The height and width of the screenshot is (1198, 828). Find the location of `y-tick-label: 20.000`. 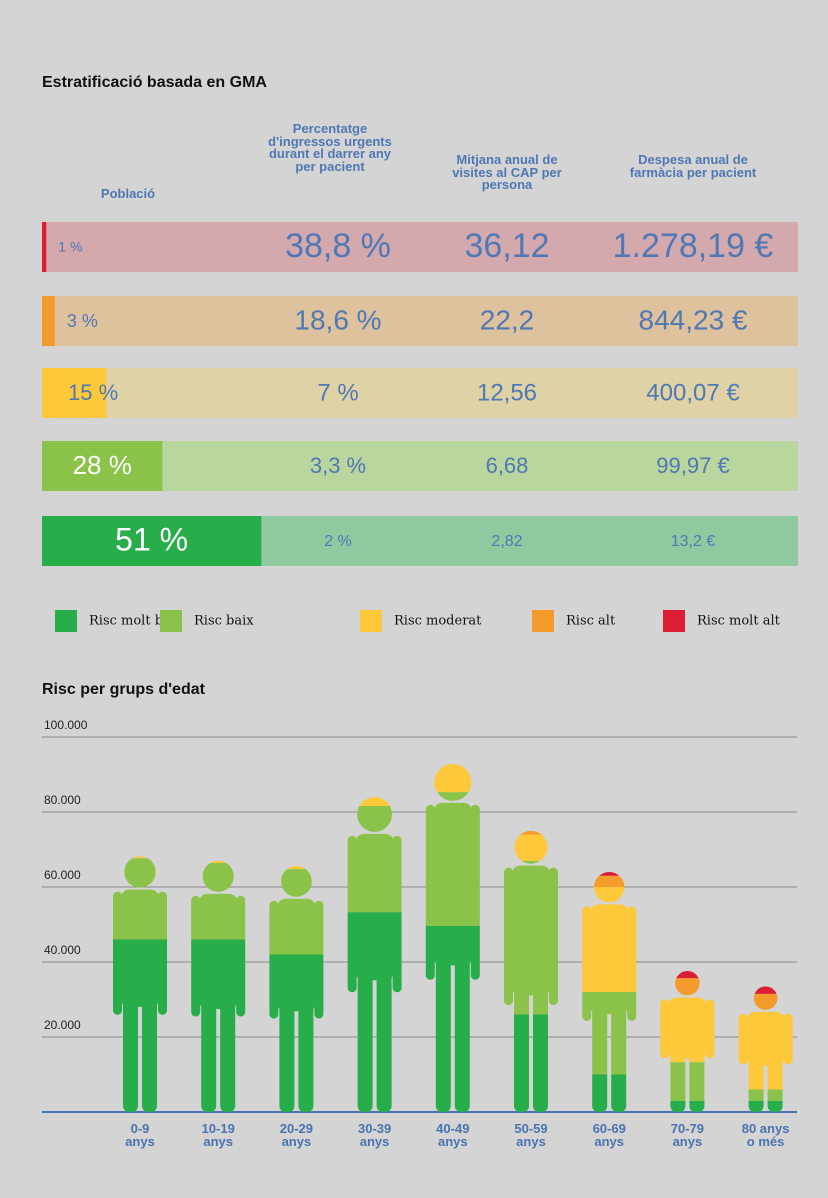

y-tick-label: 20.000 is located at coordinates (62, 1025).